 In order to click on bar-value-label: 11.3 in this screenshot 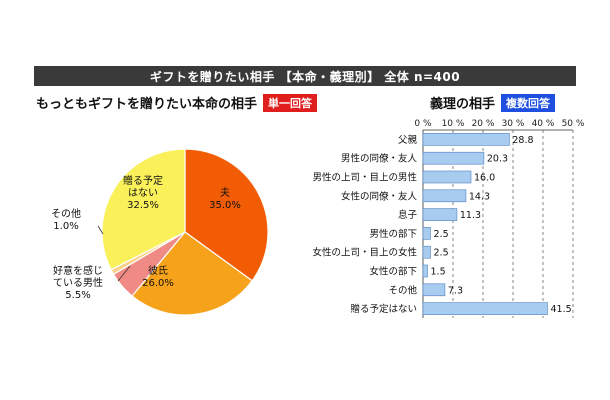, I will do `click(470, 215)`.